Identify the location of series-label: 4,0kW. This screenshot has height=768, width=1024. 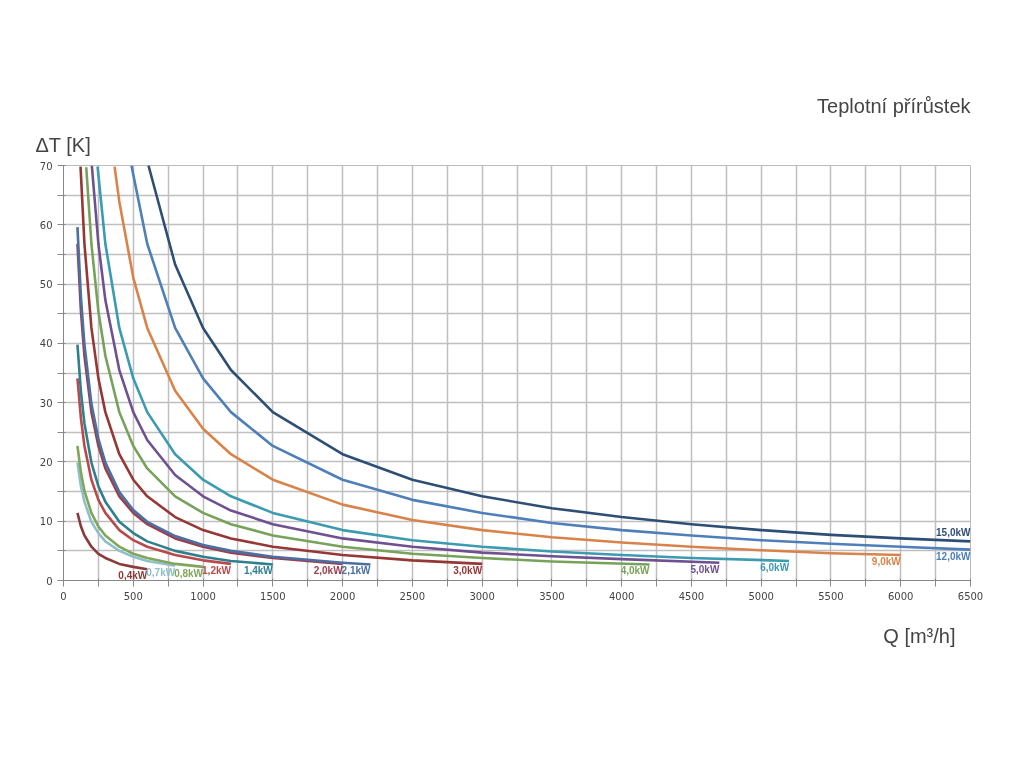
(635, 571).